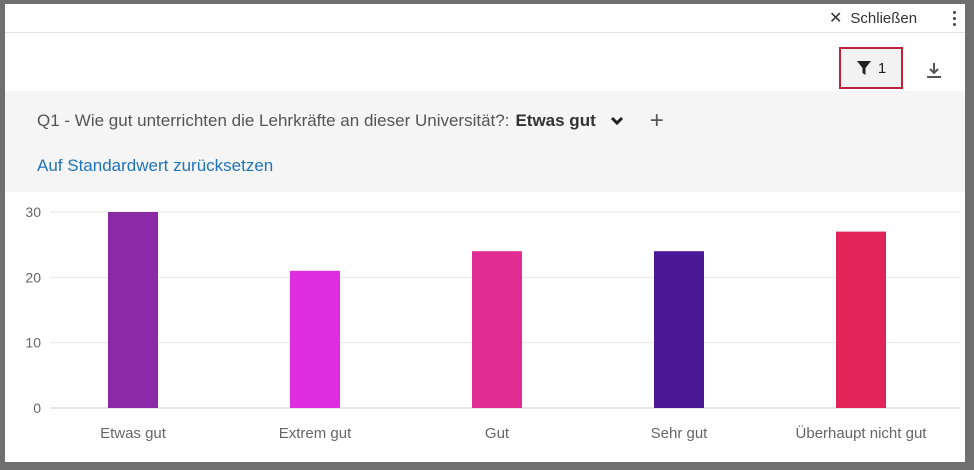 Image resolution: width=974 pixels, height=470 pixels. I want to click on y-tick-label: 30, so click(33, 212).